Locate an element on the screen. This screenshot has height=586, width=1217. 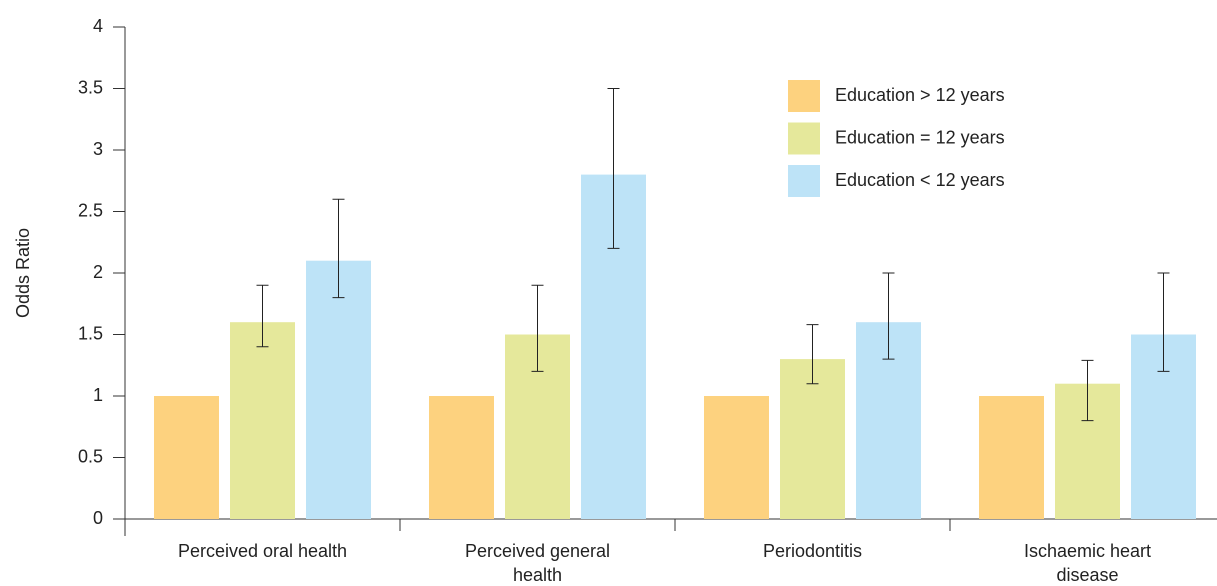
y-tick-label: 0 is located at coordinates (98, 518).